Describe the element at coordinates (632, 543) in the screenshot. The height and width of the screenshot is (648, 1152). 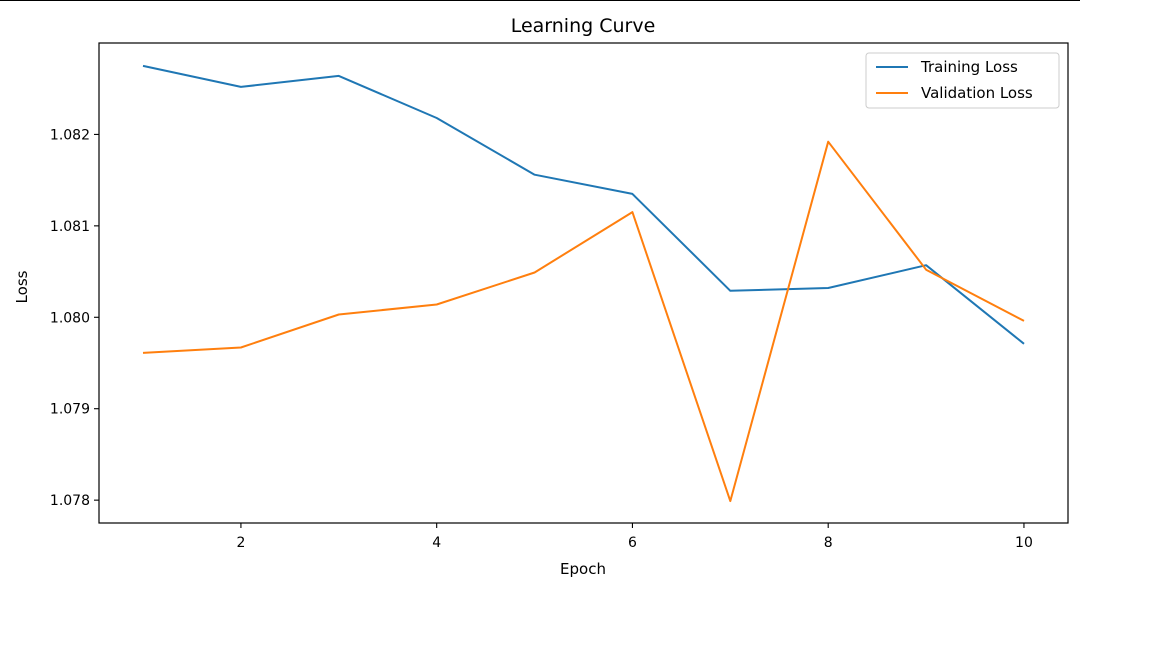
I see `x-tick-label: 6` at that location.